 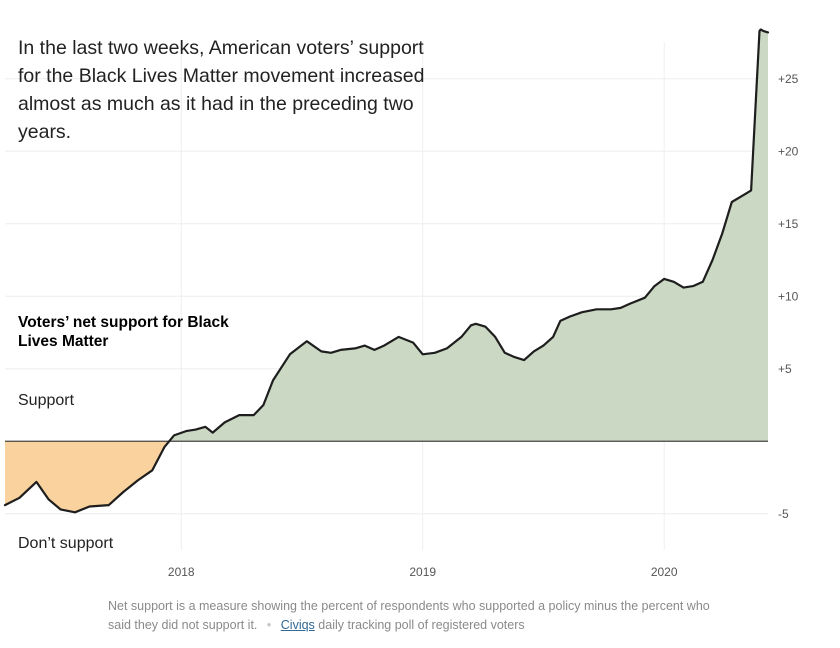 I want to click on x-tick-label: 2020, so click(x=664, y=572).